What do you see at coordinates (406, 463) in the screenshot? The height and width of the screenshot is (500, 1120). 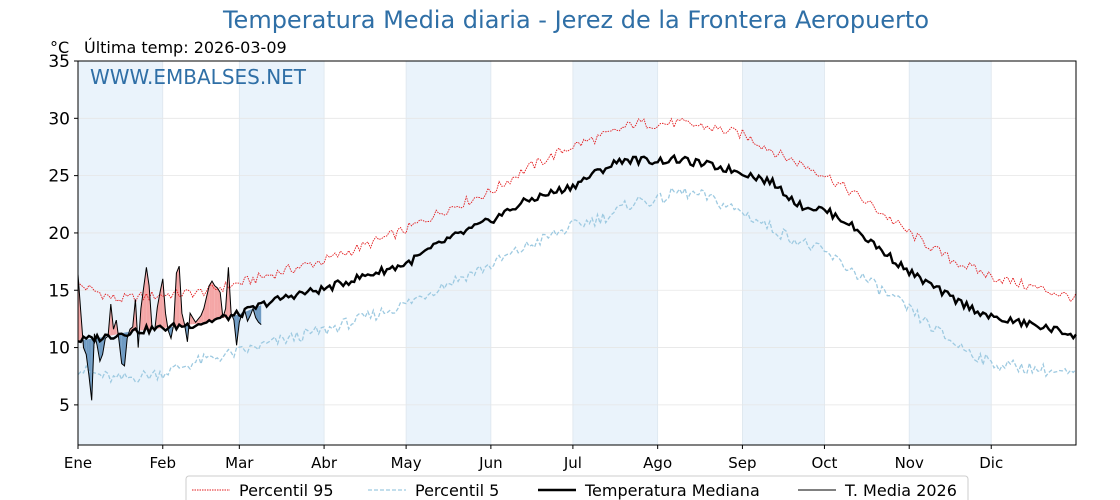 I see `x-tick-label: May` at bounding box center [406, 463].